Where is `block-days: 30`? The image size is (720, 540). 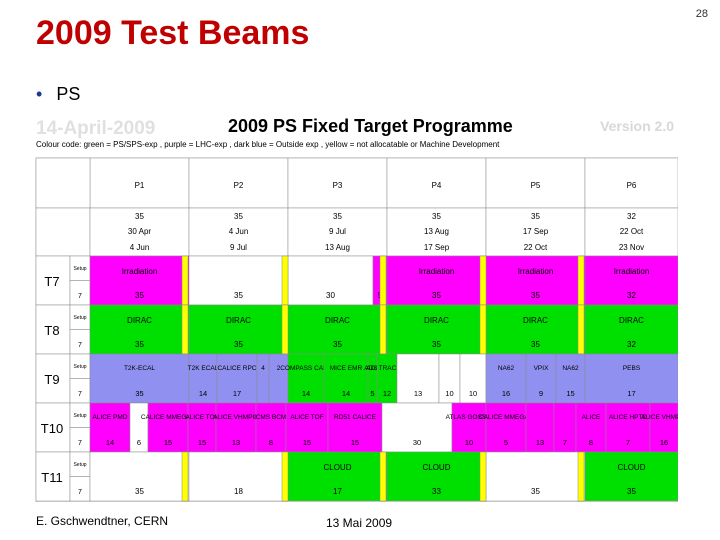
block-days: 30 is located at coordinates (417, 442).